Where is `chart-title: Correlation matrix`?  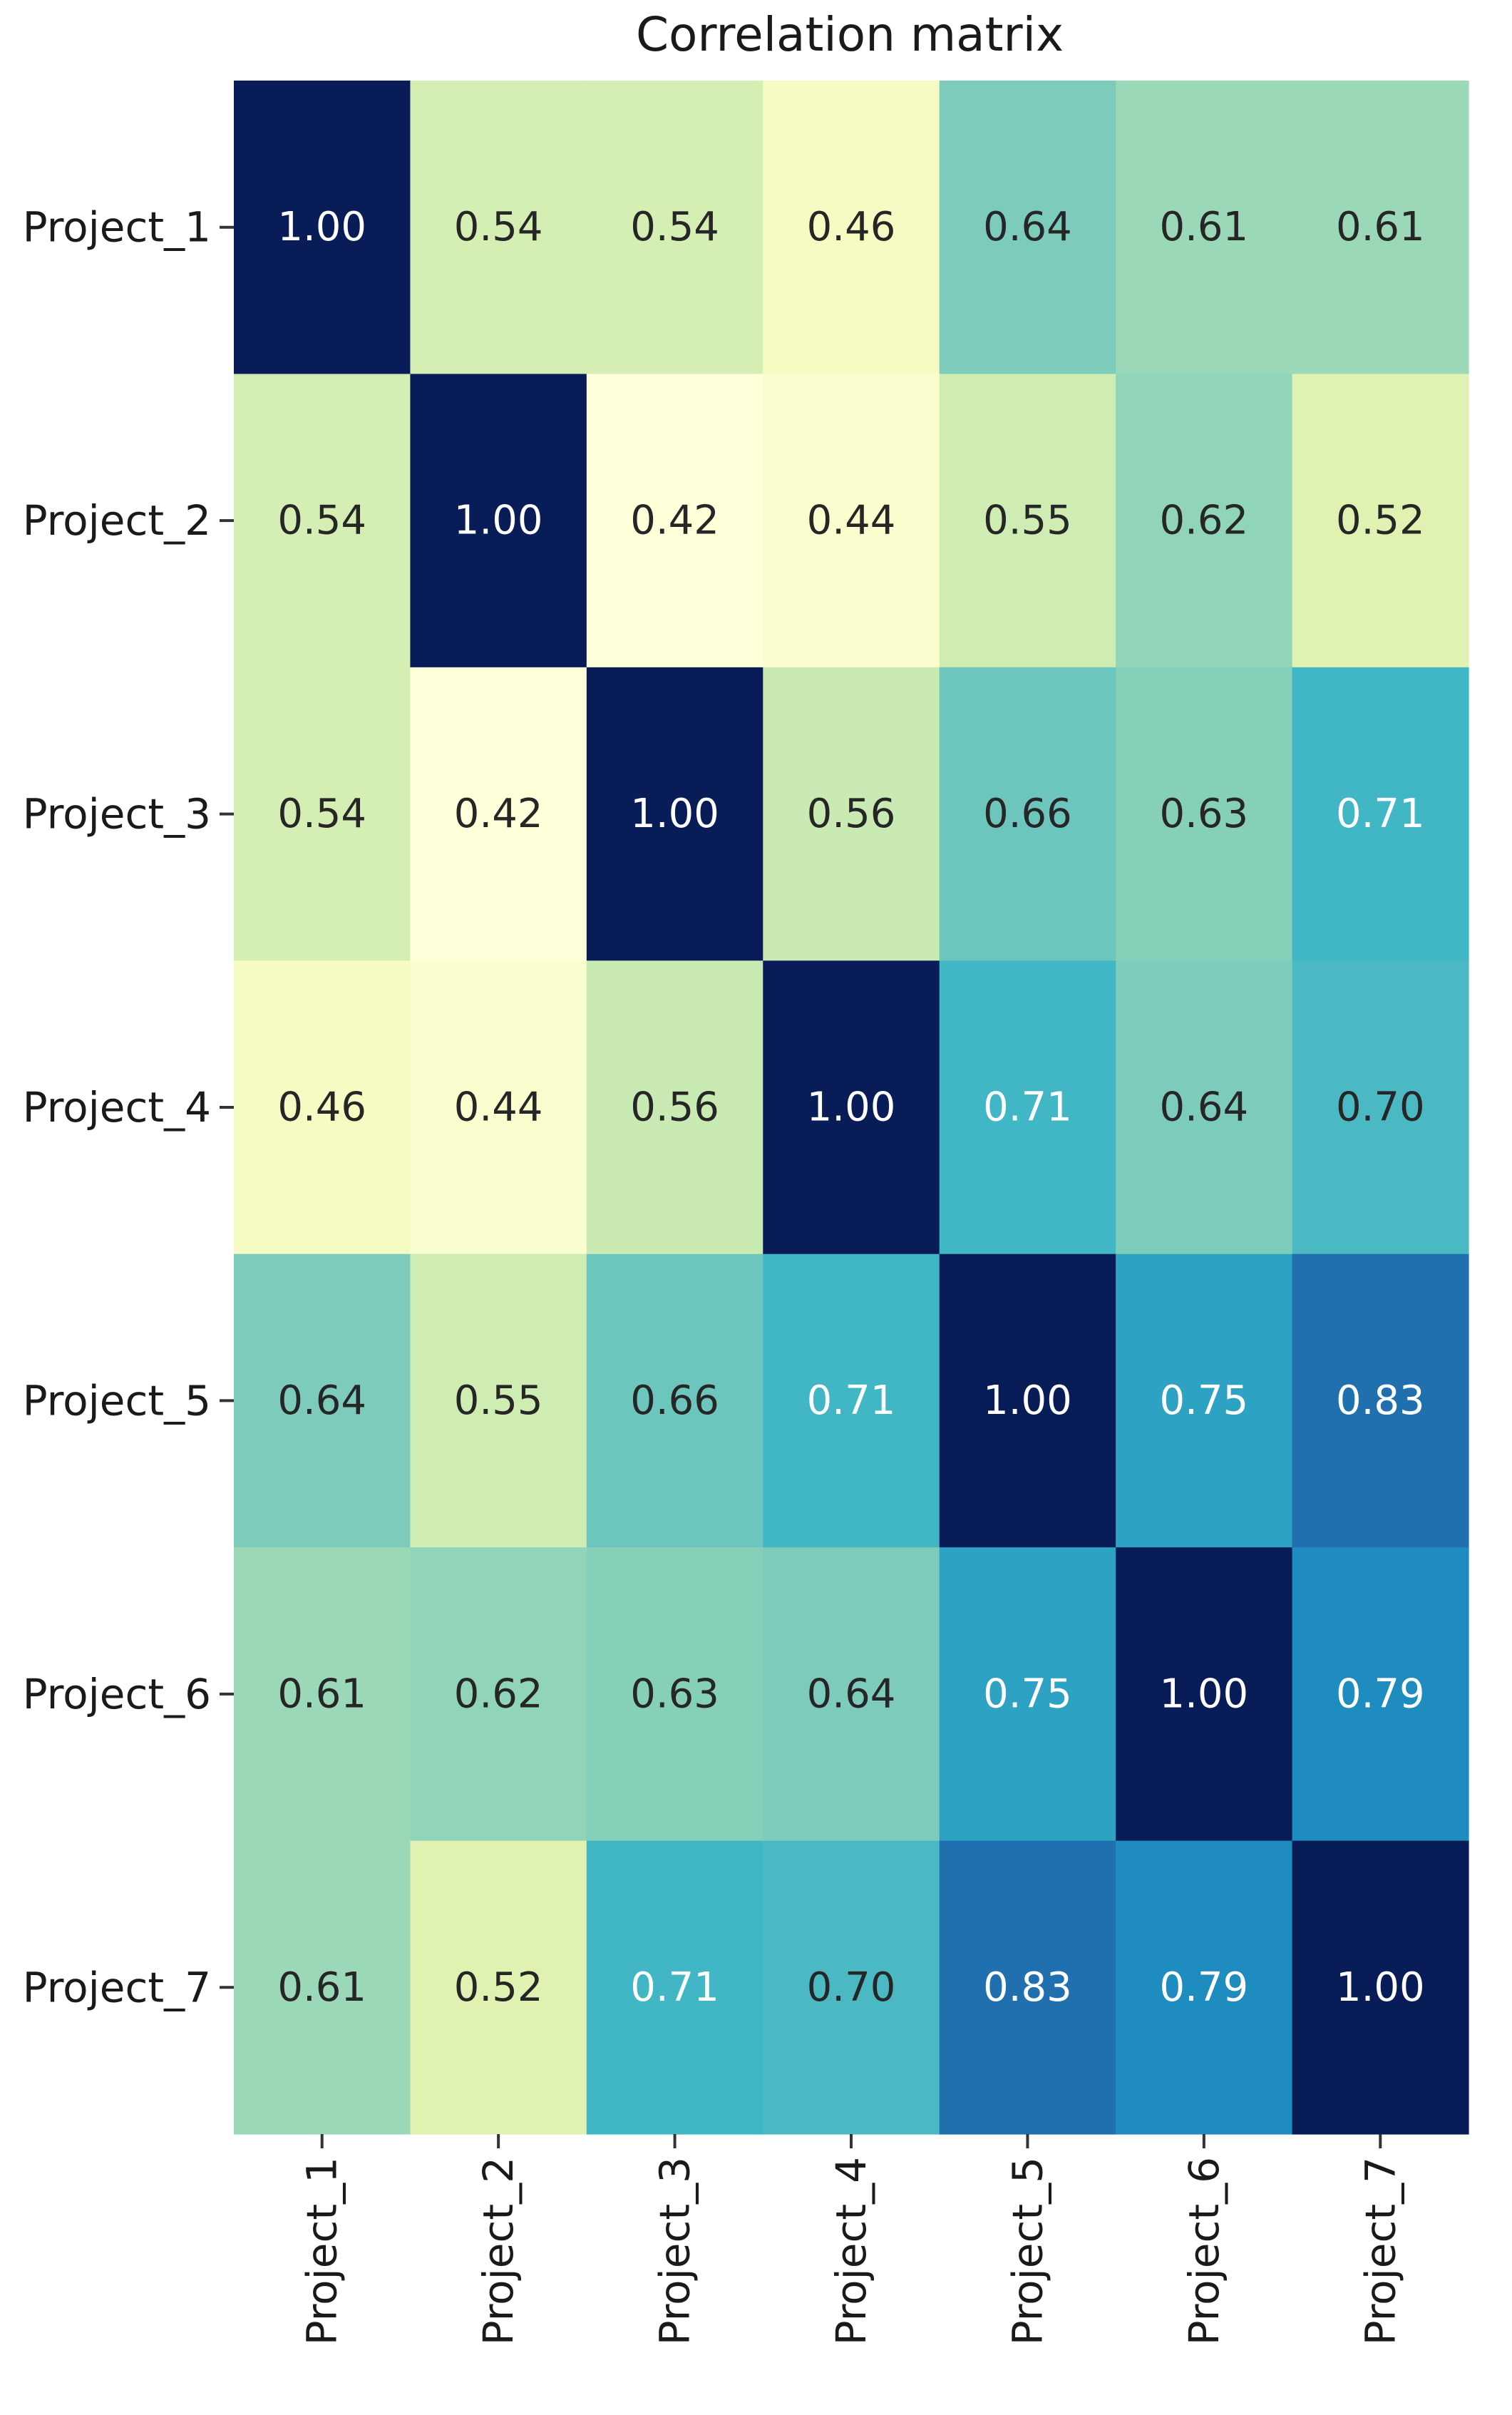 chart-title: Correlation matrix is located at coordinates (850, 34).